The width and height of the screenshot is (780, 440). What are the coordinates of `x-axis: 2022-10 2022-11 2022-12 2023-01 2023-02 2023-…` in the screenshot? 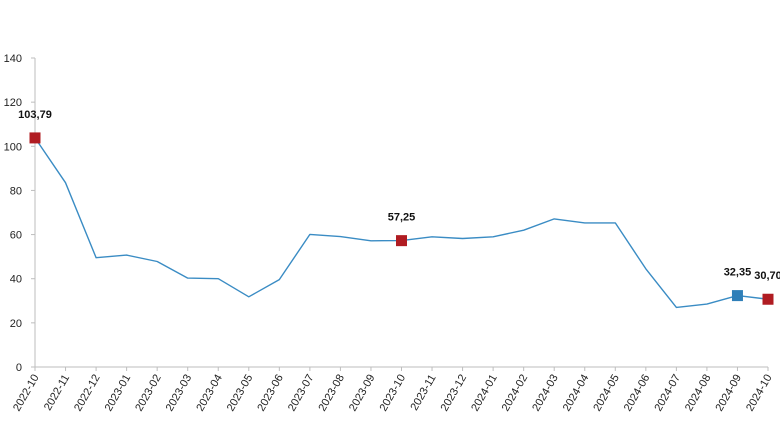 It's located at (393, 390).